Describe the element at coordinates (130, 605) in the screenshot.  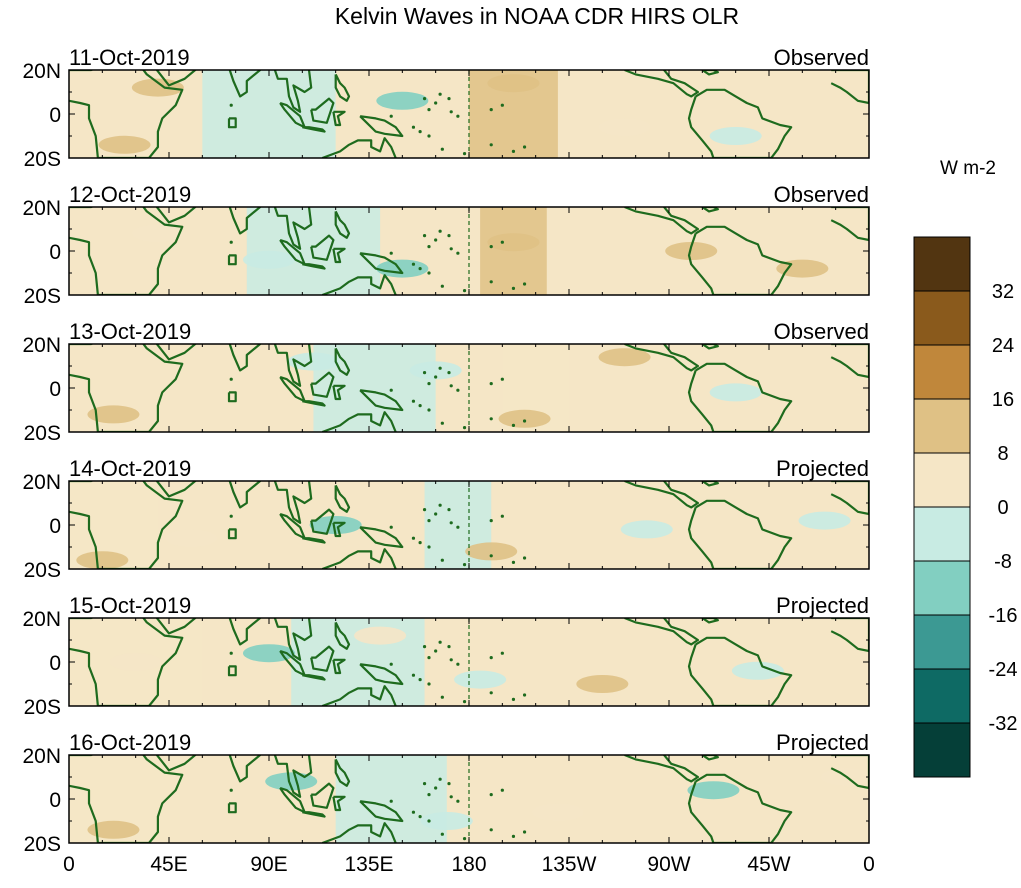
I see `panel-date: 15-Oct-2019` at that location.